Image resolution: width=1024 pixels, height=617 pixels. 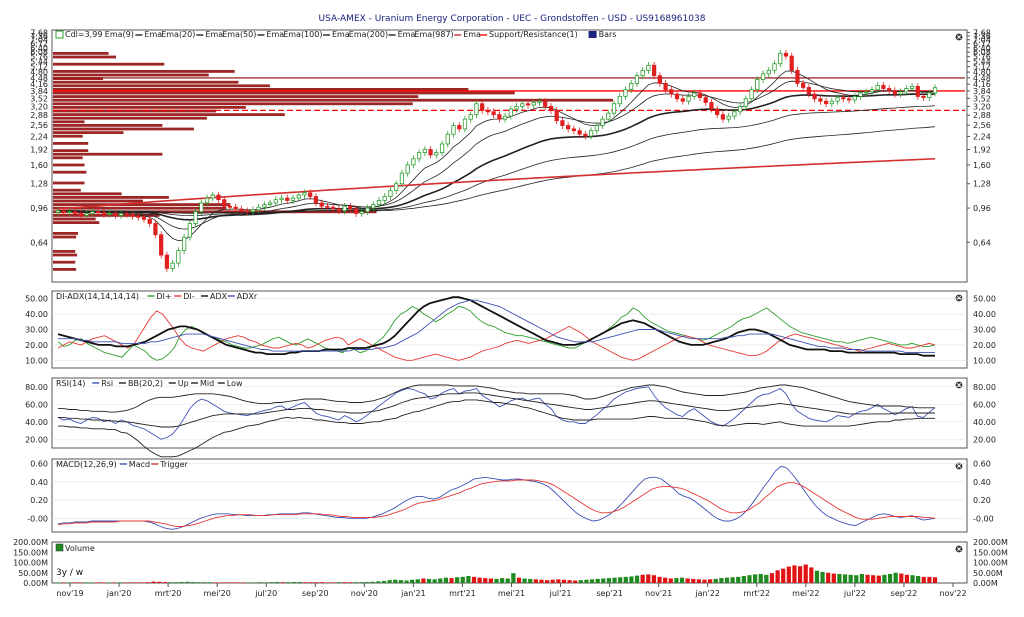 I want to click on y-tick-label: 2,56, so click(x=982, y=125).